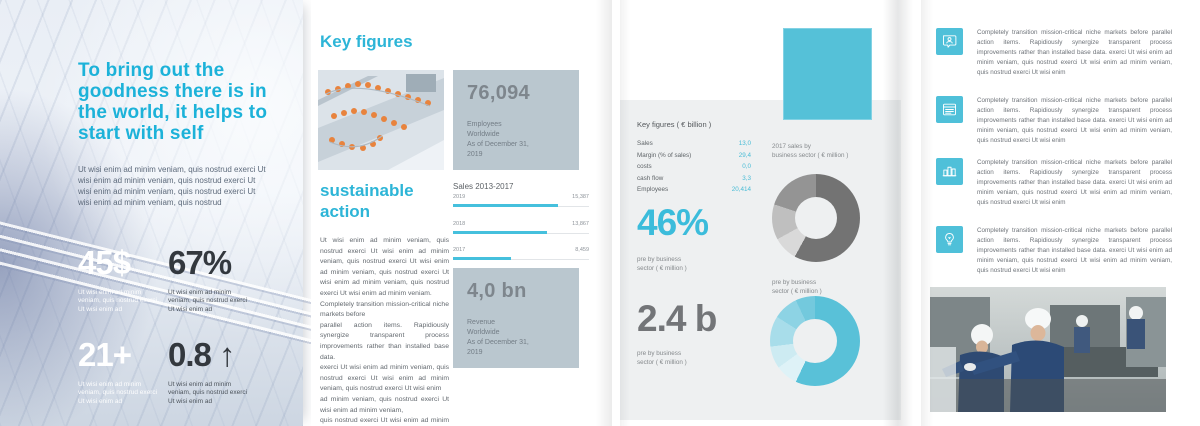 The height and width of the screenshot is (426, 1200). What do you see at coordinates (521, 227) in the screenshot?
I see `sales-bar-row-2018: 2018 13,867` at bounding box center [521, 227].